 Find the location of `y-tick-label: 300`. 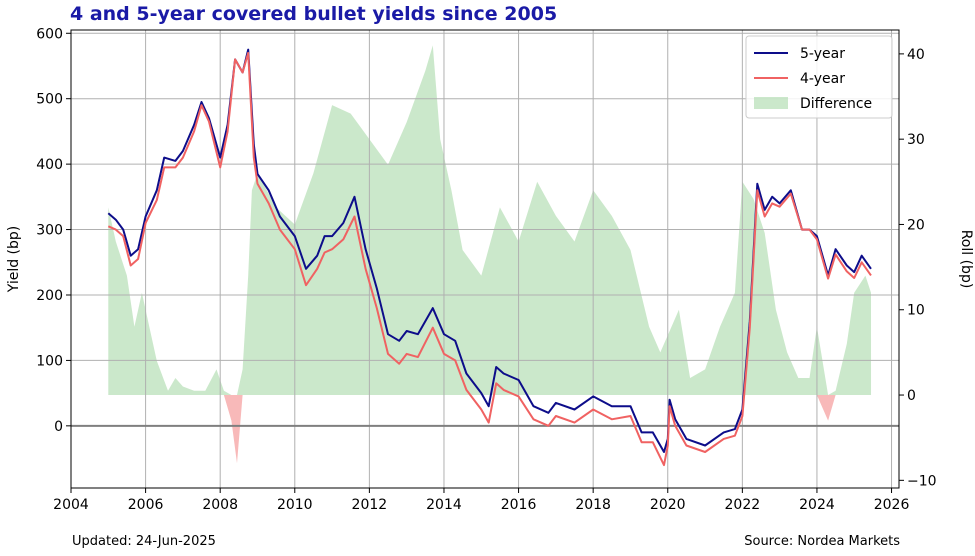

y-tick-label: 300 is located at coordinates (49, 231).